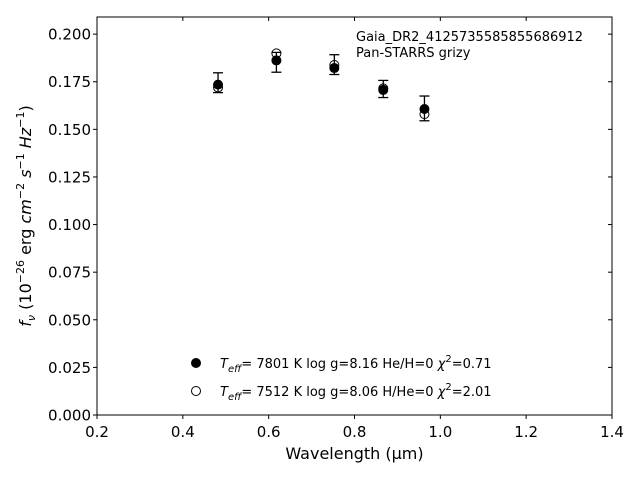 The width and height of the screenshot is (640, 480). What do you see at coordinates (612, 432) in the screenshot?
I see `x-tick-label: 1.4` at bounding box center [612, 432].